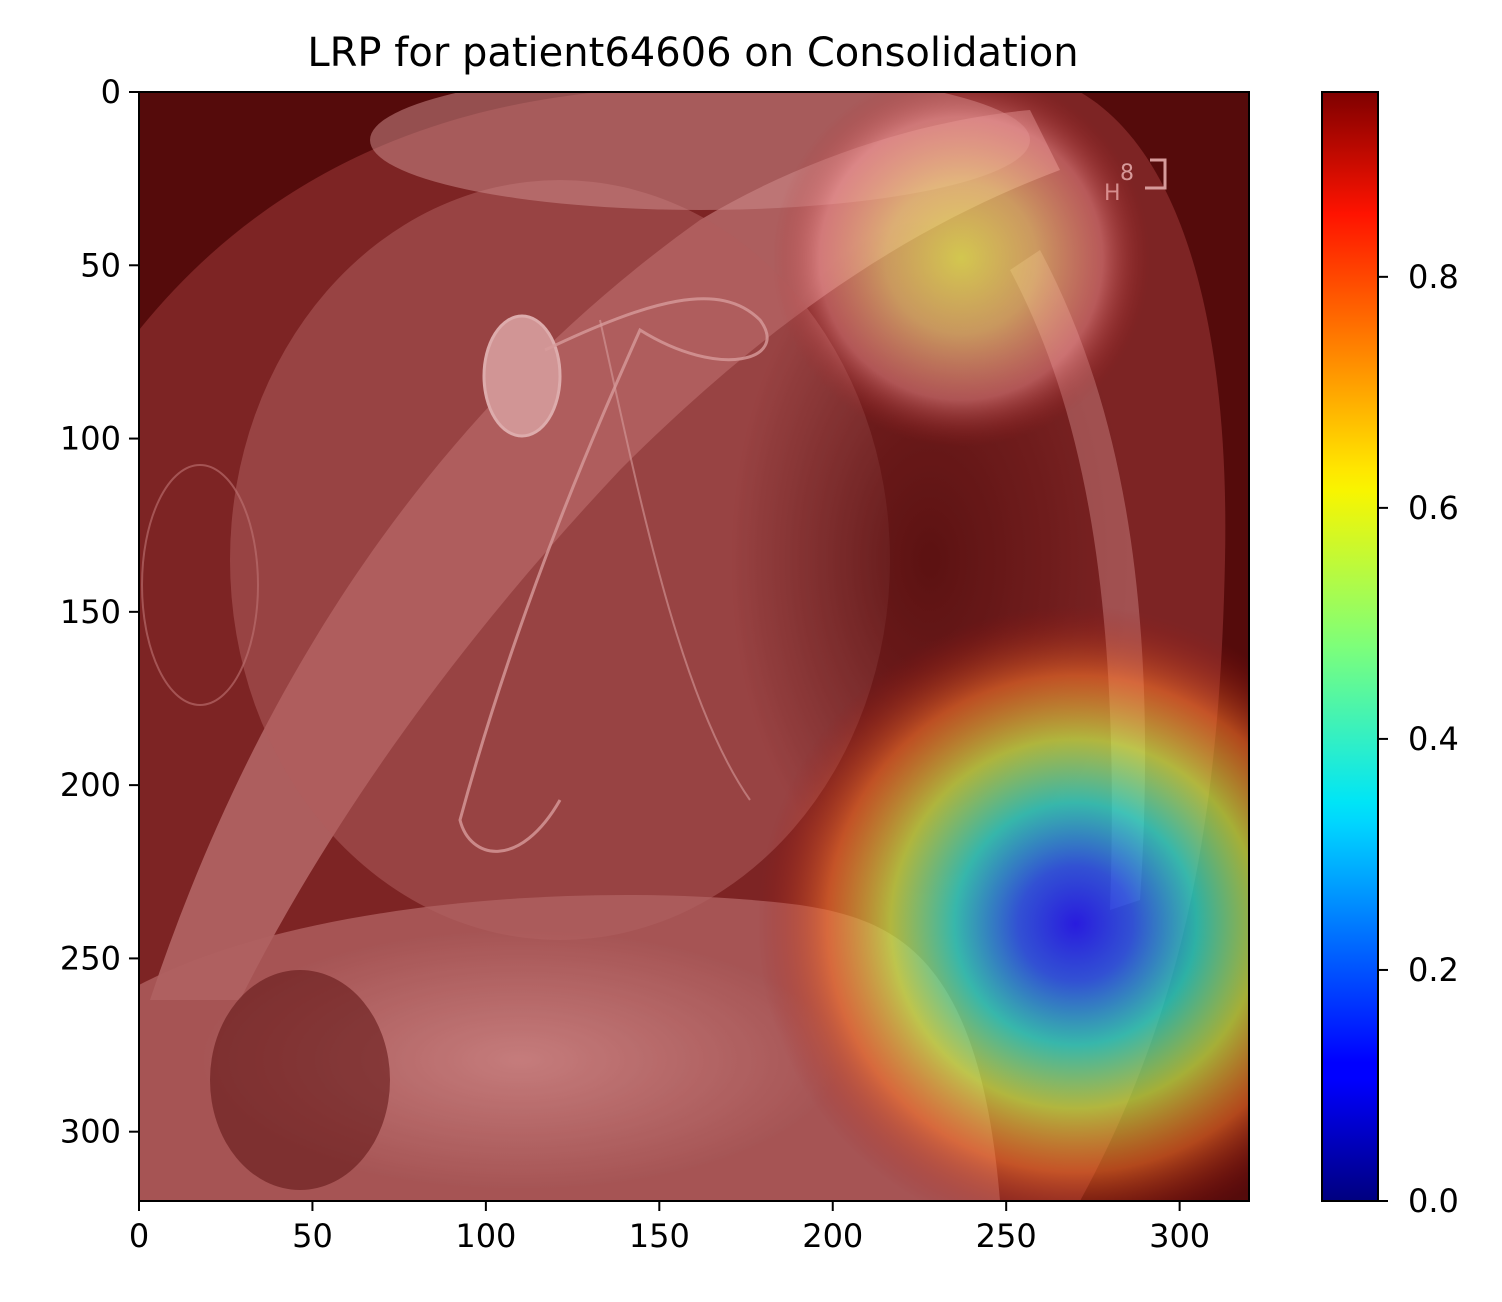 The image size is (1502, 1302). What do you see at coordinates (961, 269) in the screenshot?
I see `lrp-hotspot-upper` at bounding box center [961, 269].